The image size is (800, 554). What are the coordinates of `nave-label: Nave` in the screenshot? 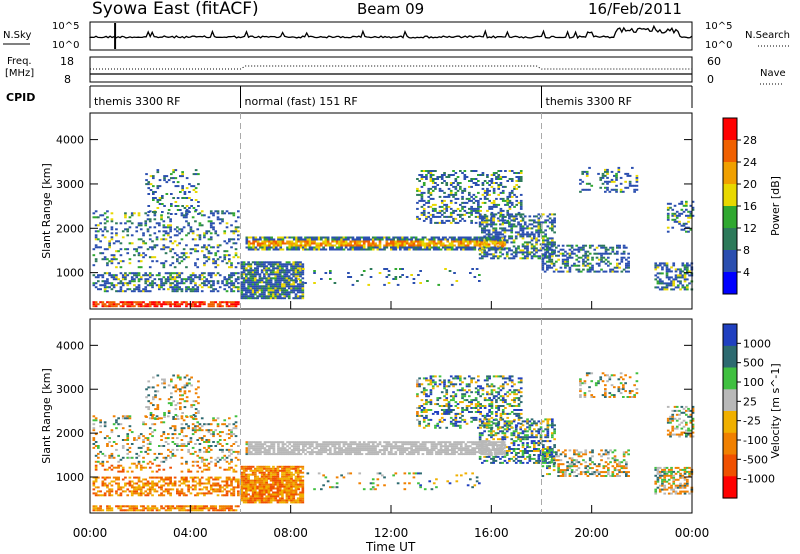 It's located at (773, 73).